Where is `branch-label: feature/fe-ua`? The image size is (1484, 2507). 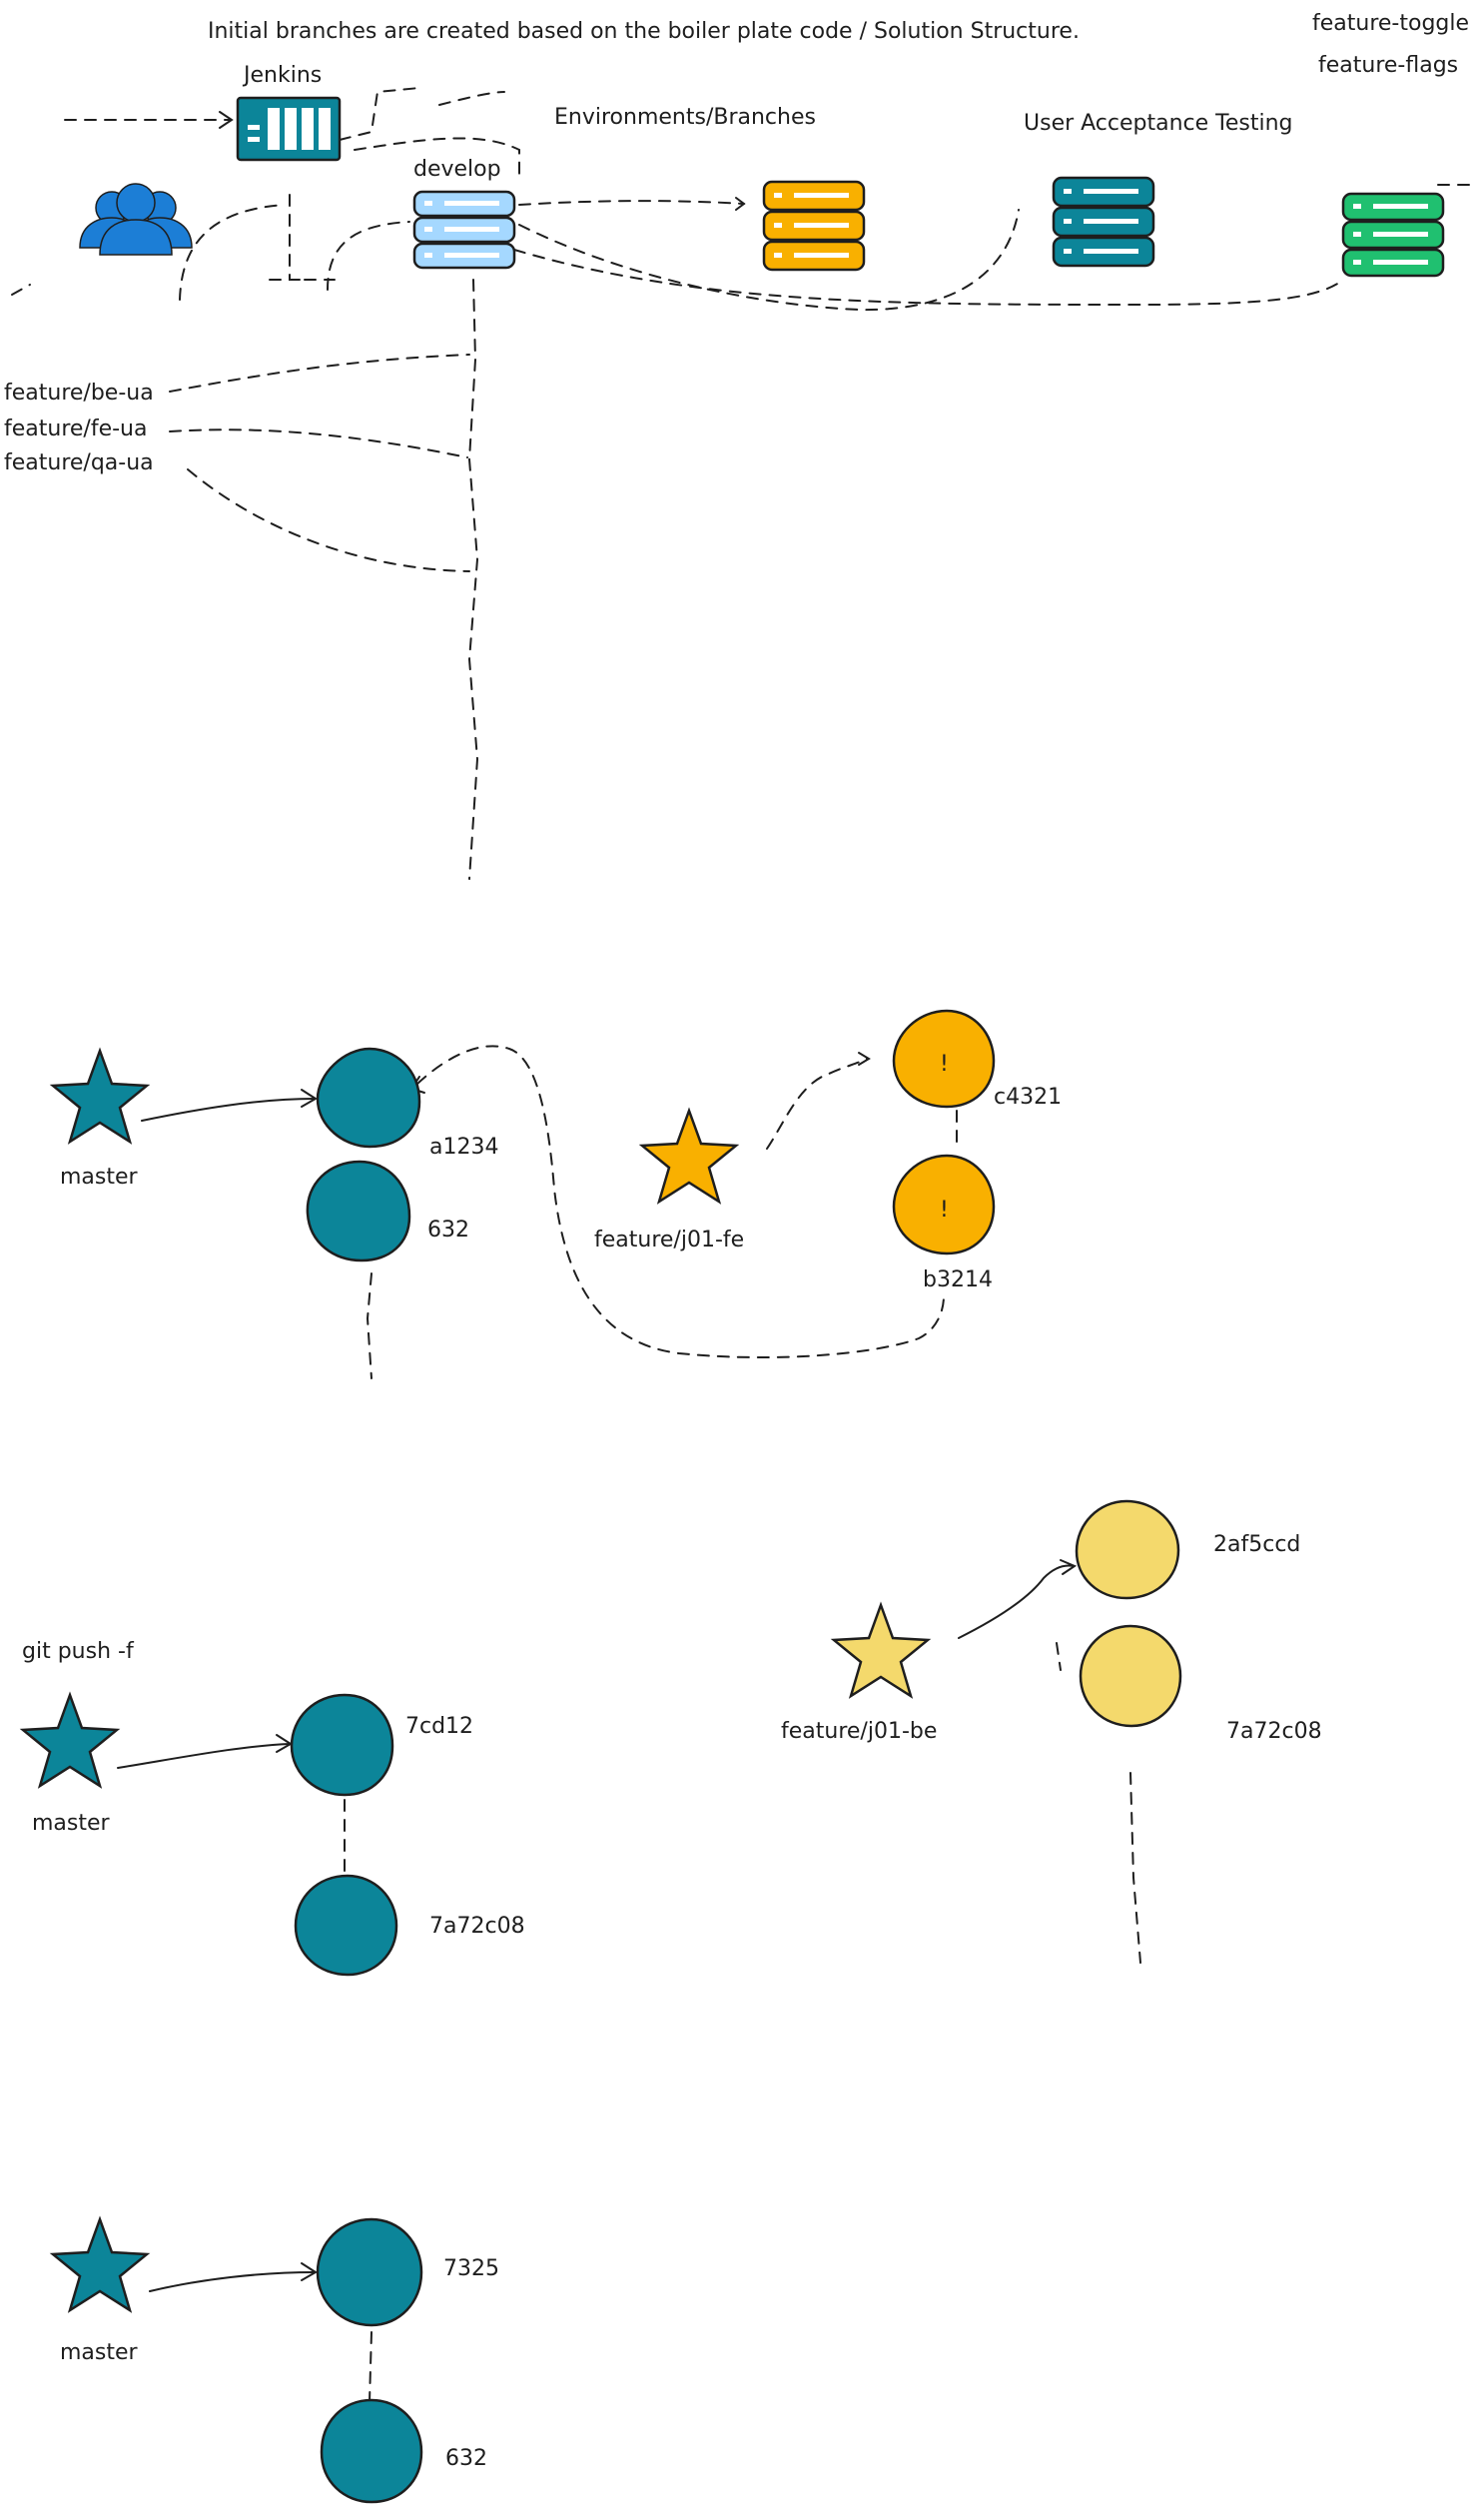
branch-label: feature/fe-ua is located at coordinates (75, 429).